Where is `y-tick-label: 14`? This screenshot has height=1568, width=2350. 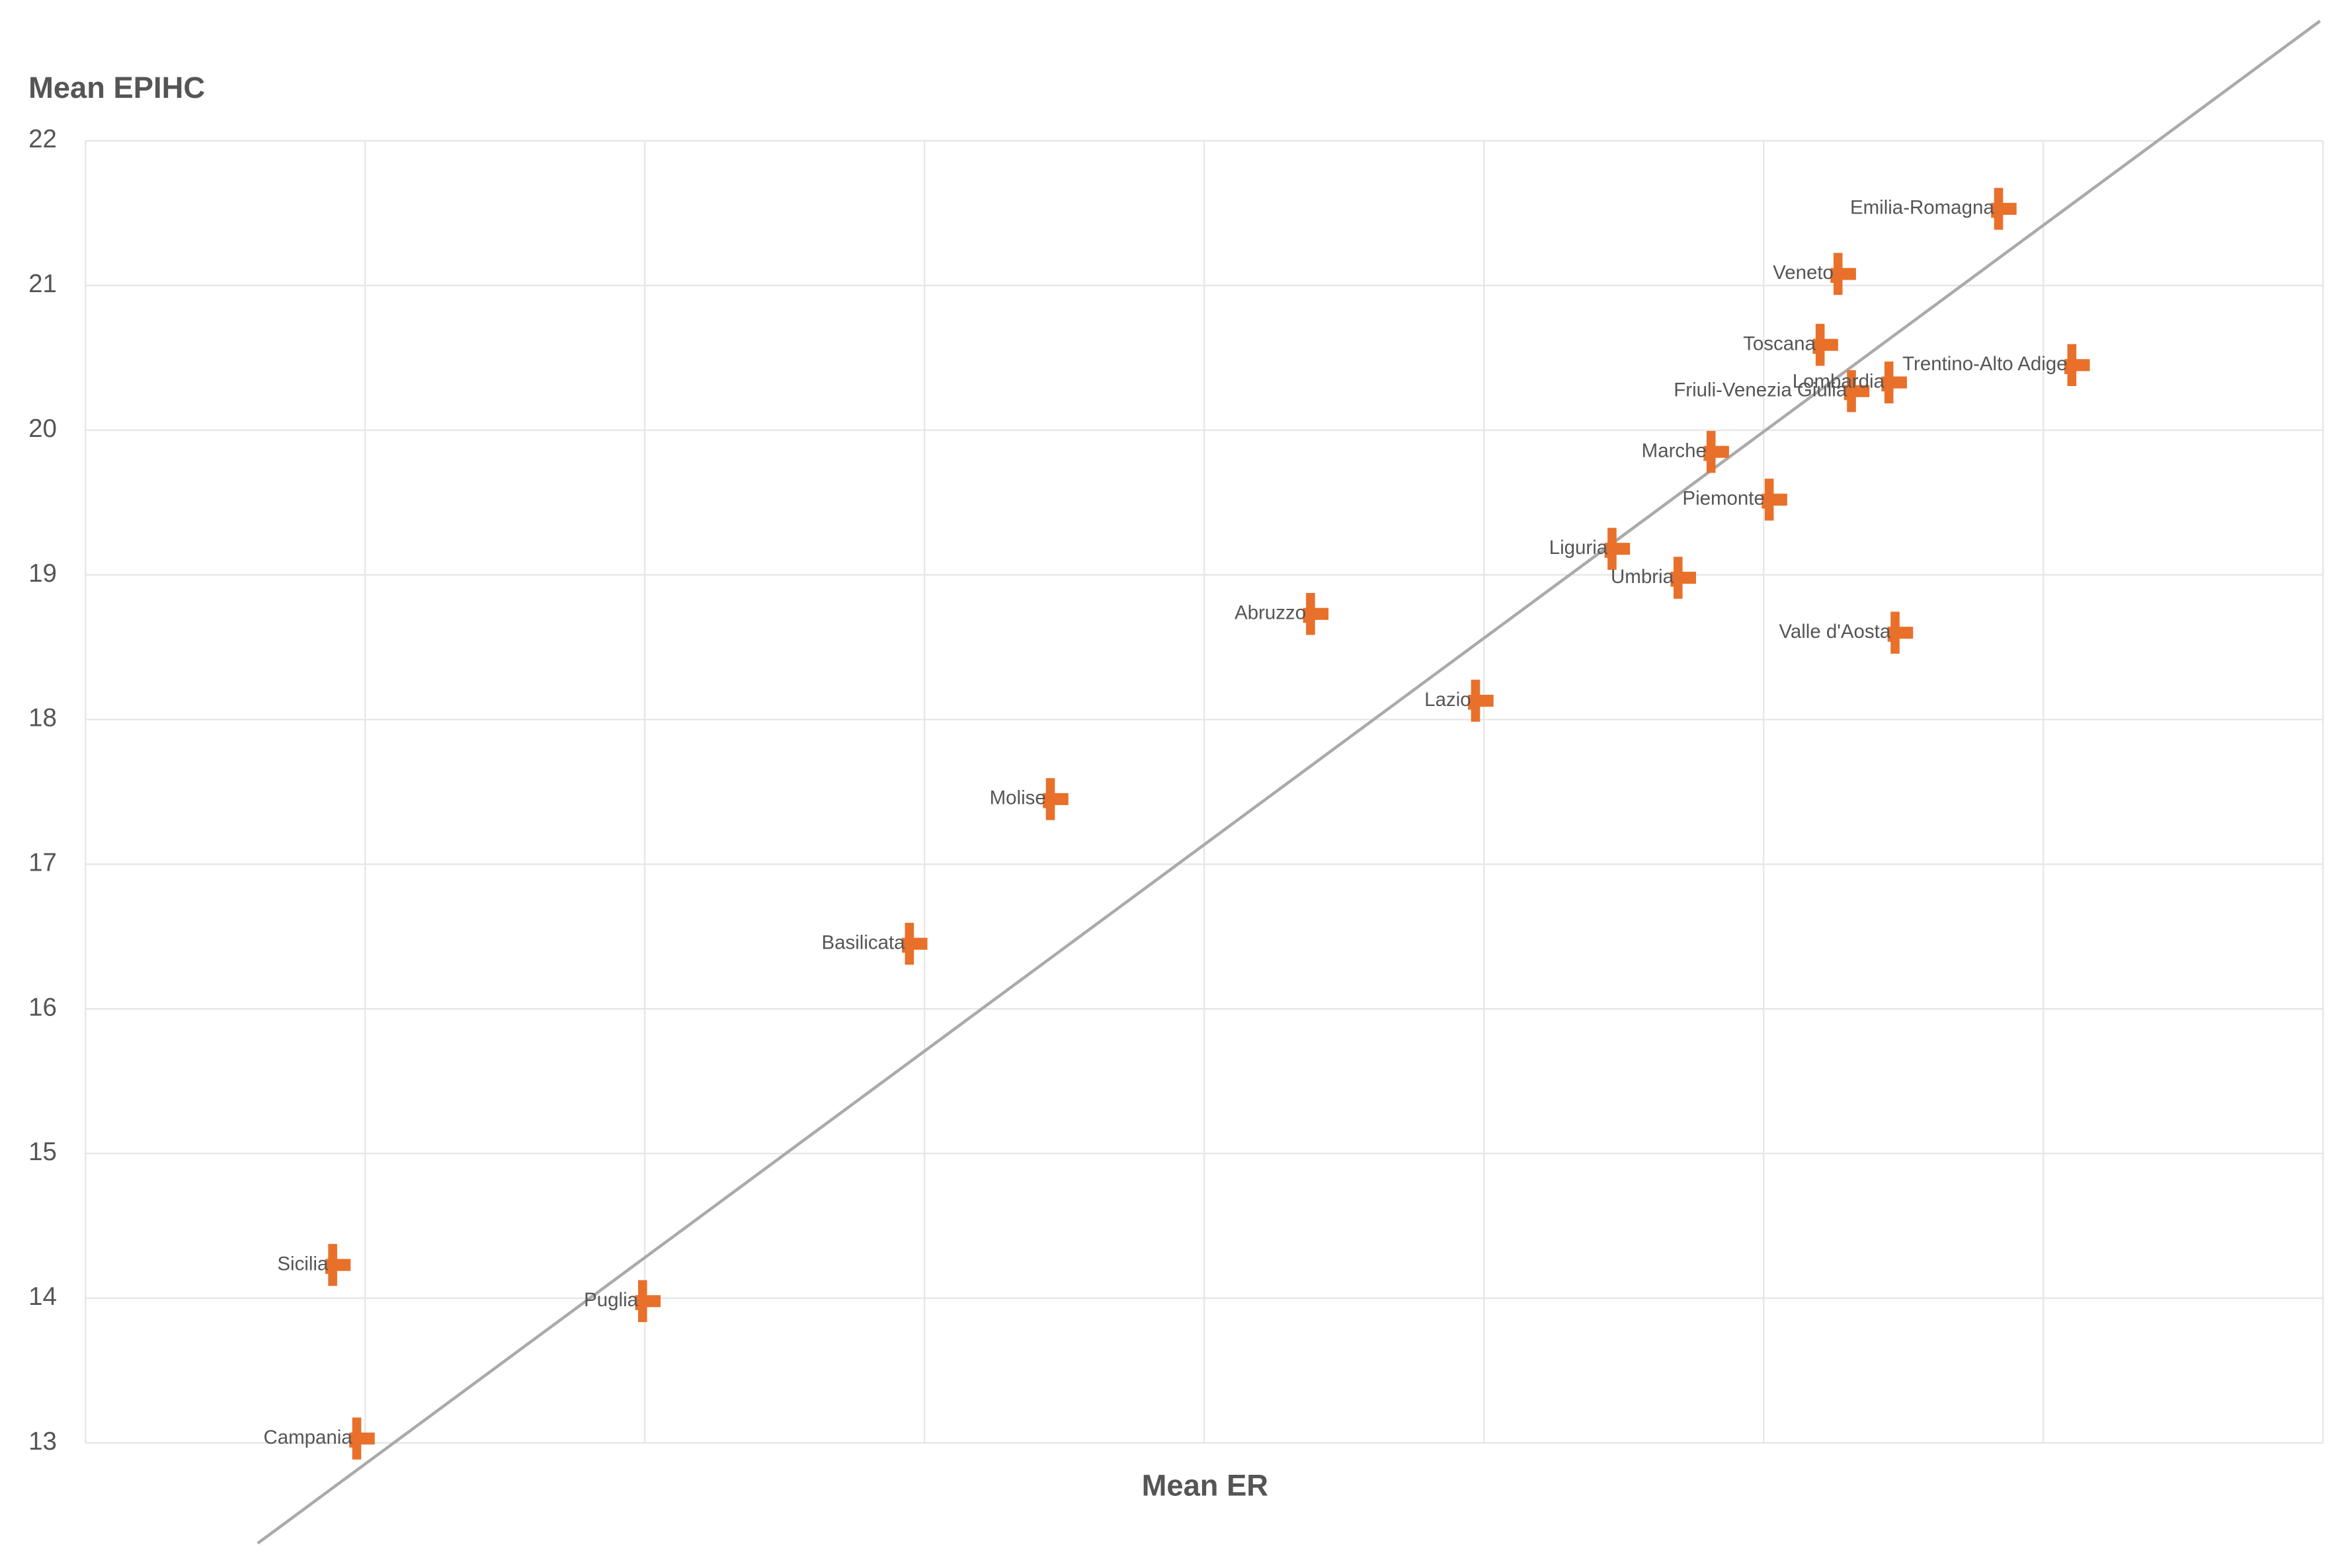
y-tick-label: 14 is located at coordinates (42, 1296).